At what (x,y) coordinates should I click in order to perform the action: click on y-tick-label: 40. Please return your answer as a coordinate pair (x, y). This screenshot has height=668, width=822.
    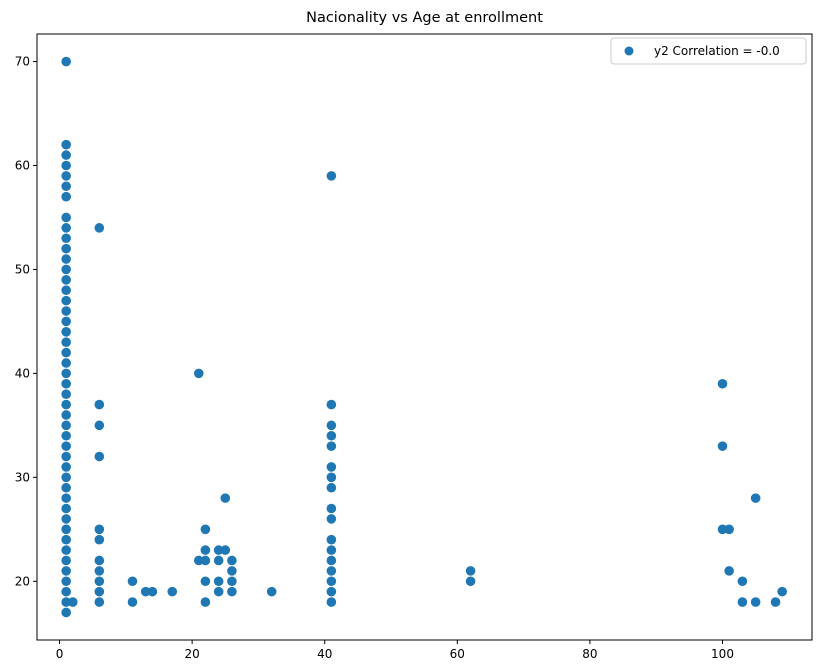
    Looking at the image, I should click on (22, 373).